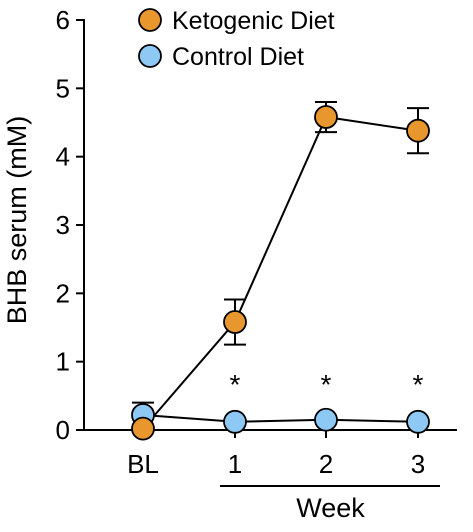  I want to click on legend-marker-ketogenic, so click(150, 20).